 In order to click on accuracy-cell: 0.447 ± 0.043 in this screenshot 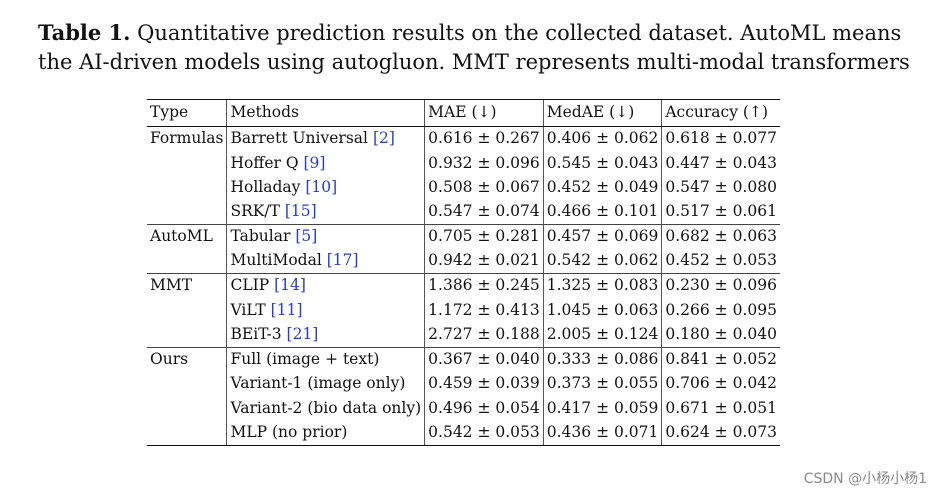, I will do `click(720, 163)`.